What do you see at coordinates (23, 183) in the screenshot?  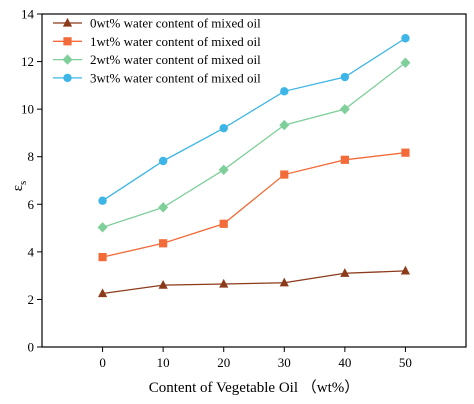 I see `y-axis-subscript: s` at bounding box center [23, 183].